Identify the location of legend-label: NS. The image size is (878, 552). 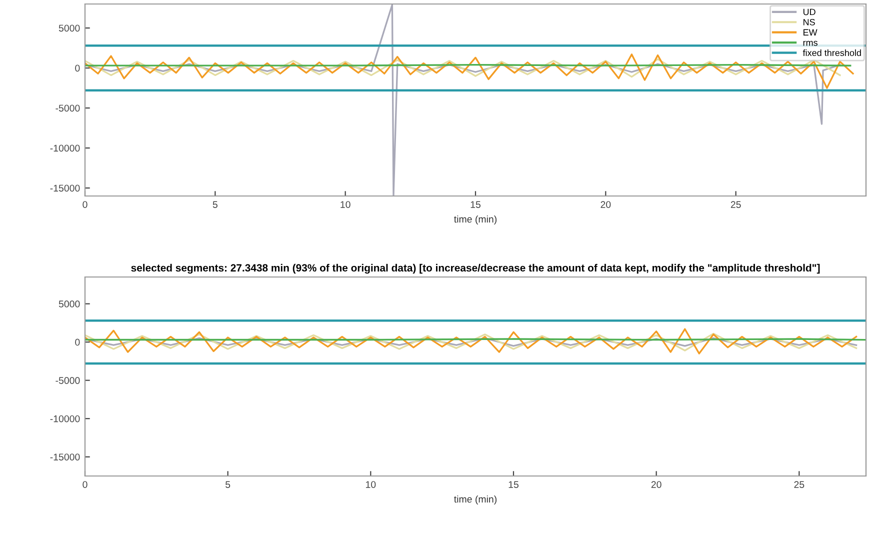
(809, 22).